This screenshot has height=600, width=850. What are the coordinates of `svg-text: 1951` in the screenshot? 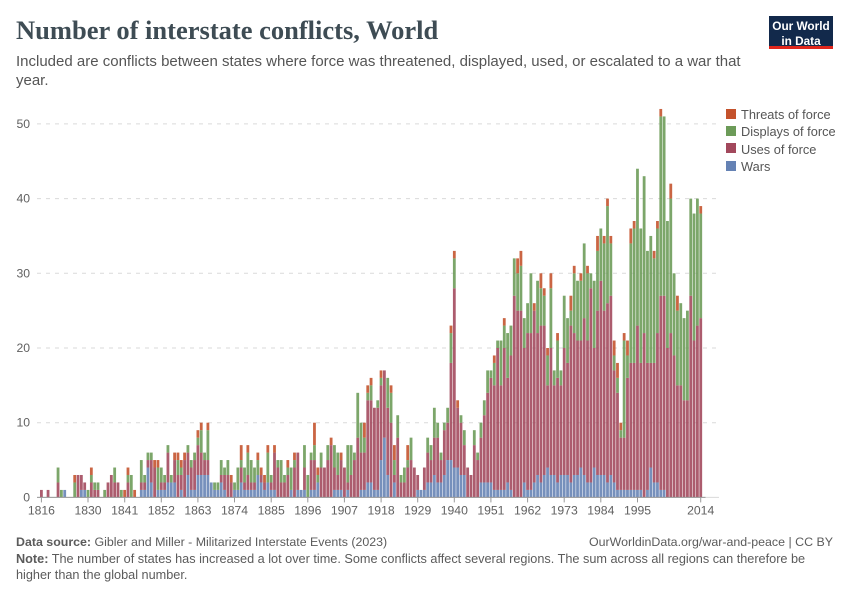 It's located at (490, 510).